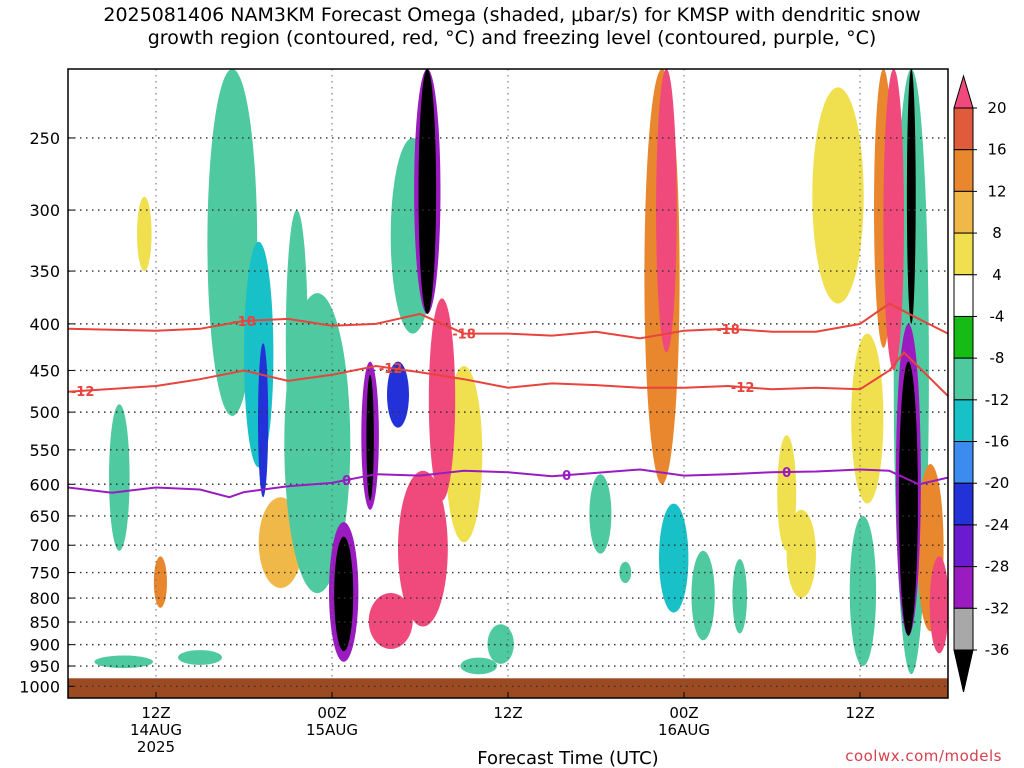 The height and width of the screenshot is (768, 1024). Describe the element at coordinates (44, 324) in the screenshot. I see `y-tick-label: 400` at that location.